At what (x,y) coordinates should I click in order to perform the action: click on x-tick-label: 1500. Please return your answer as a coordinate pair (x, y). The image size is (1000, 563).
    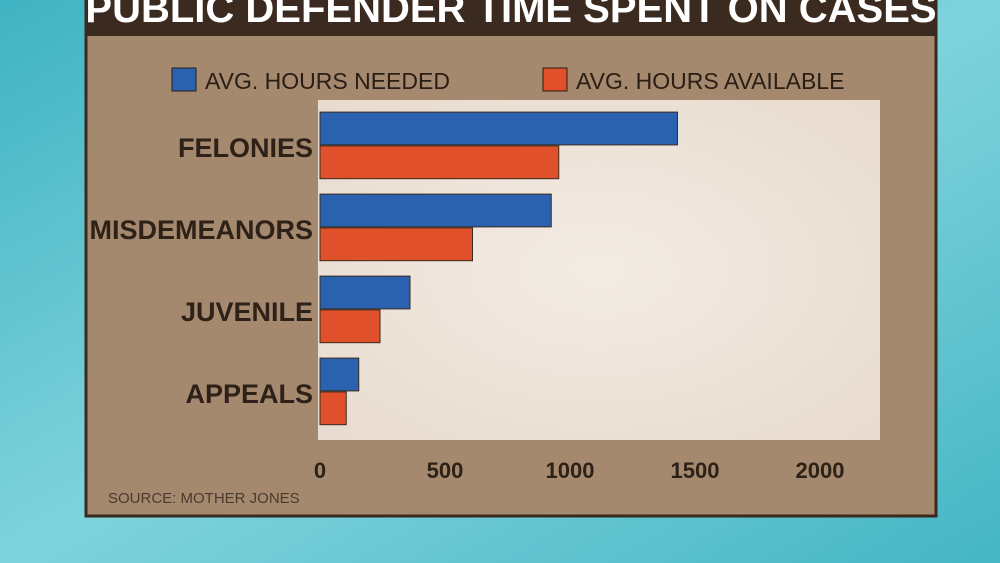
    Looking at the image, I should click on (695, 470).